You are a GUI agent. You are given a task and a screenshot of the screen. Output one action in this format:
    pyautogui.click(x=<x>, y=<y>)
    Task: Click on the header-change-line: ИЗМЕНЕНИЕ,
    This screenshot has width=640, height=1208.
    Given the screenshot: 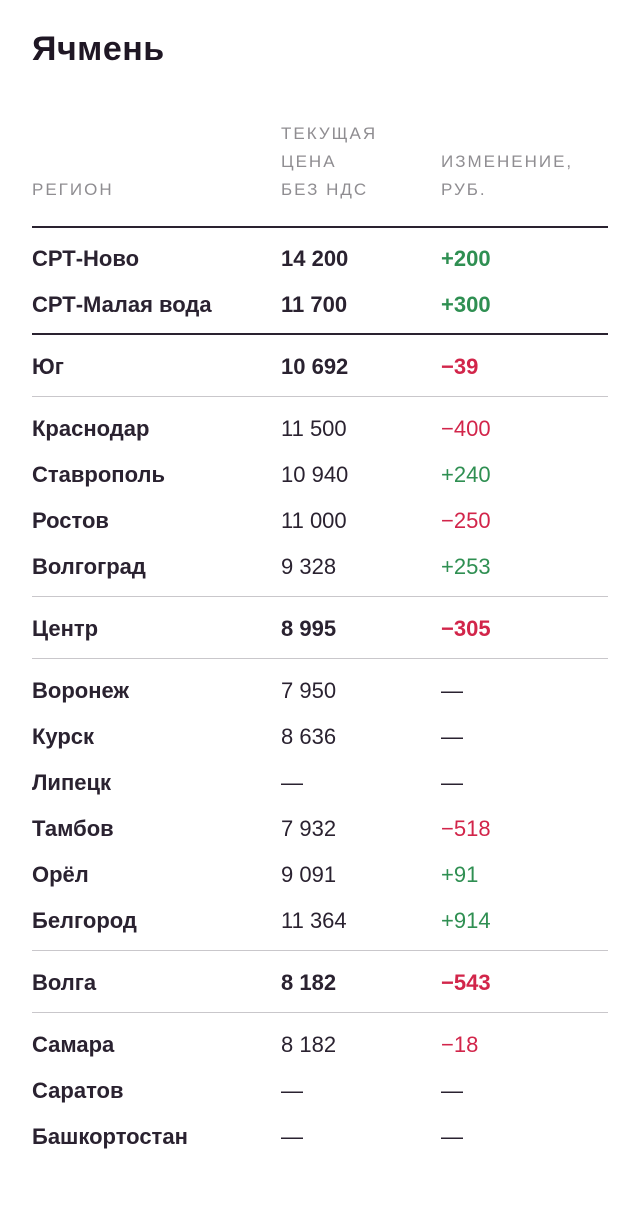 What is the action you would take?
    pyautogui.click(x=507, y=161)
    